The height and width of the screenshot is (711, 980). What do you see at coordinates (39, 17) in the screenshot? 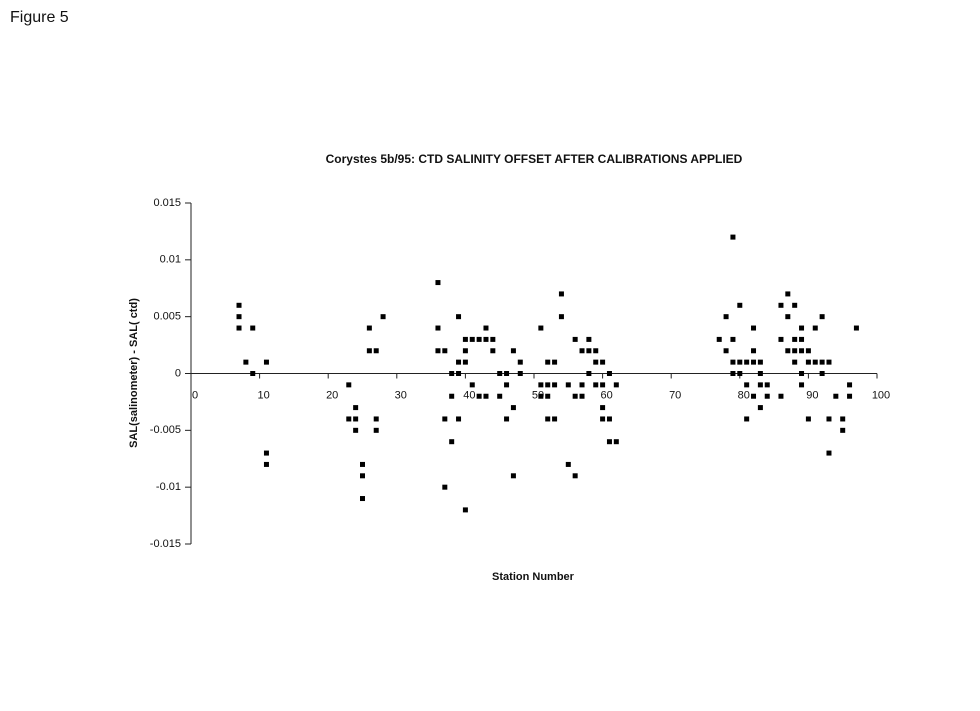
I see `figure-label: Figure 5` at bounding box center [39, 17].